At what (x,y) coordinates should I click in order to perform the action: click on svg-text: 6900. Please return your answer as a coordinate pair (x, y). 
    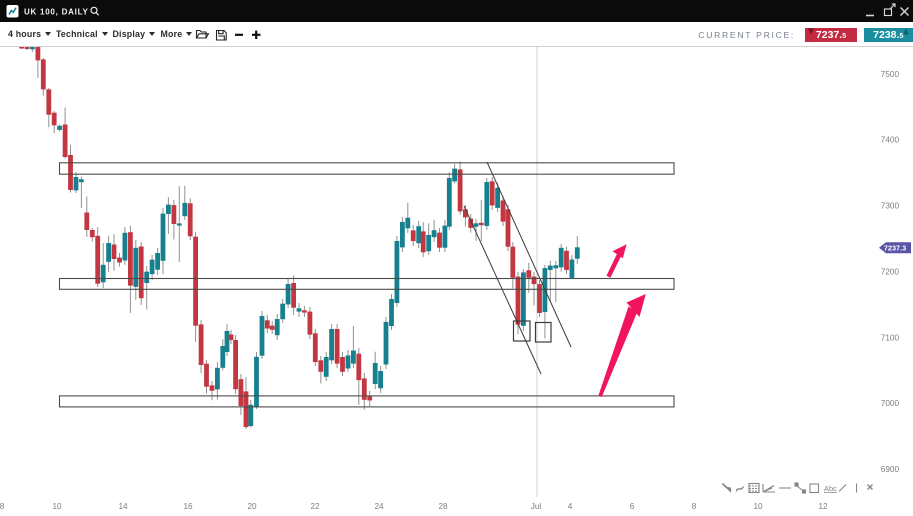
    Looking at the image, I should click on (890, 469).